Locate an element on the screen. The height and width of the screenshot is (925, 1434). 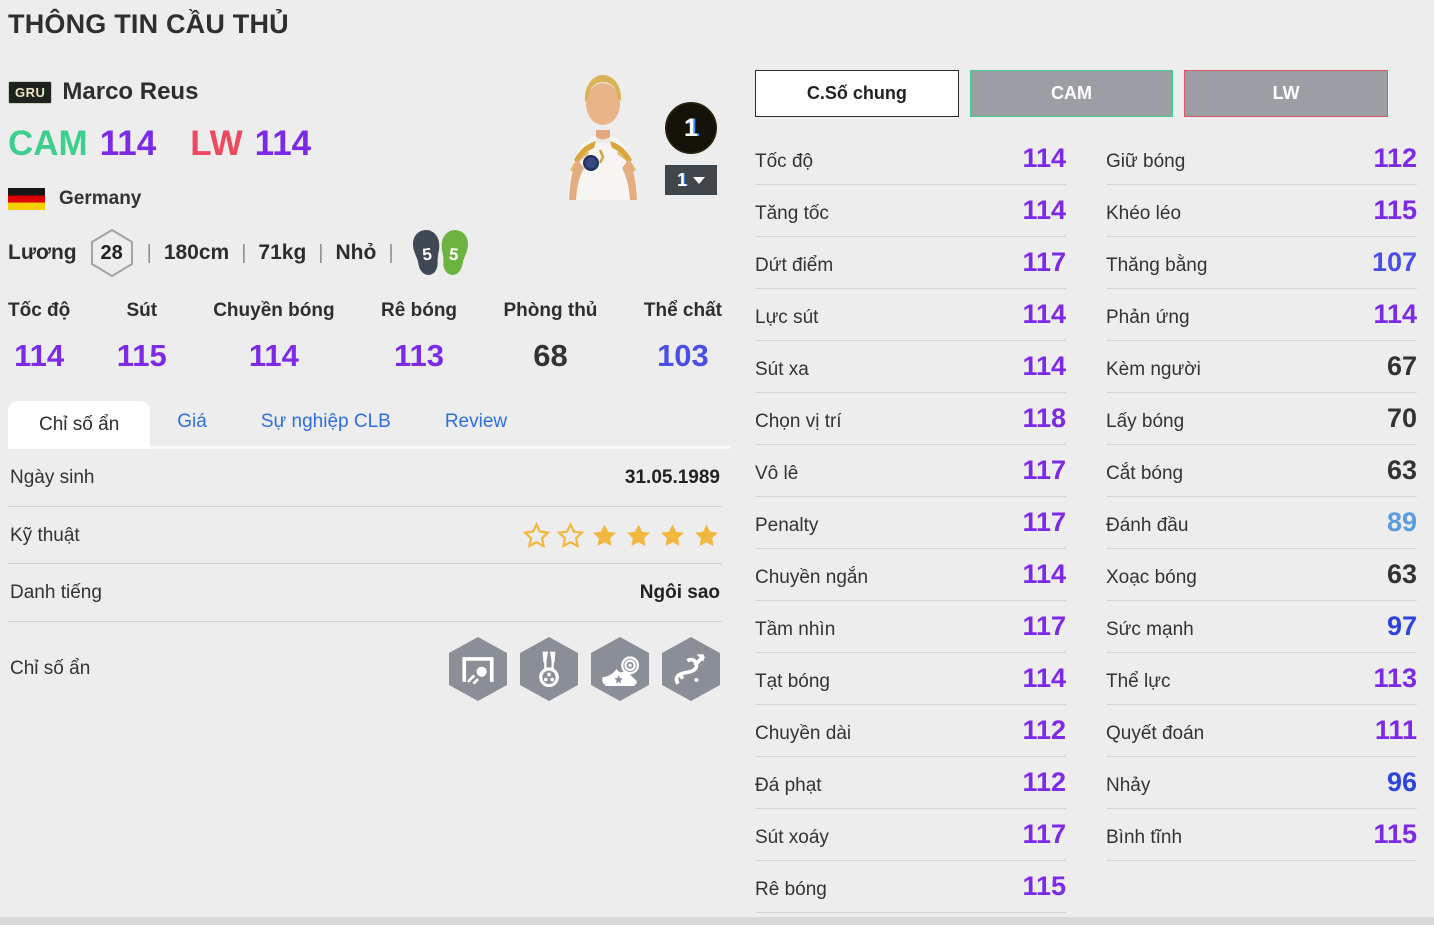
stat-value: 113 is located at coordinates (1395, 678).